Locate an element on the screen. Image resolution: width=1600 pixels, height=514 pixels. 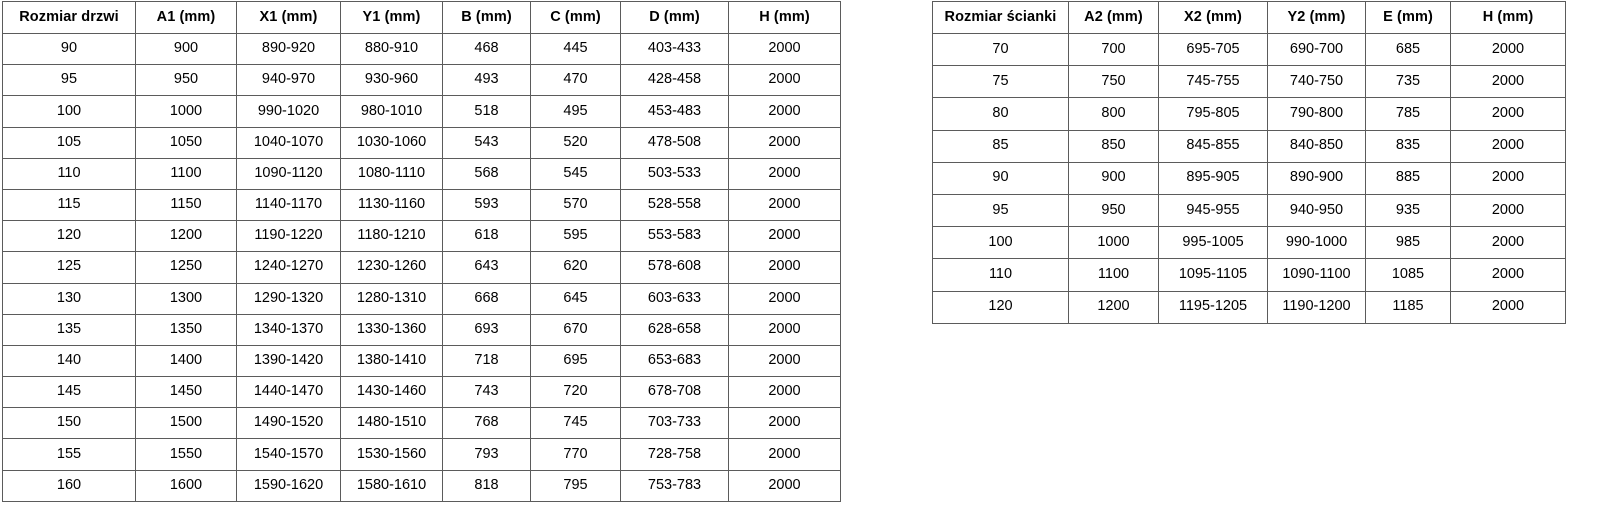
doors-cell-size: 105 is located at coordinates (69, 142).